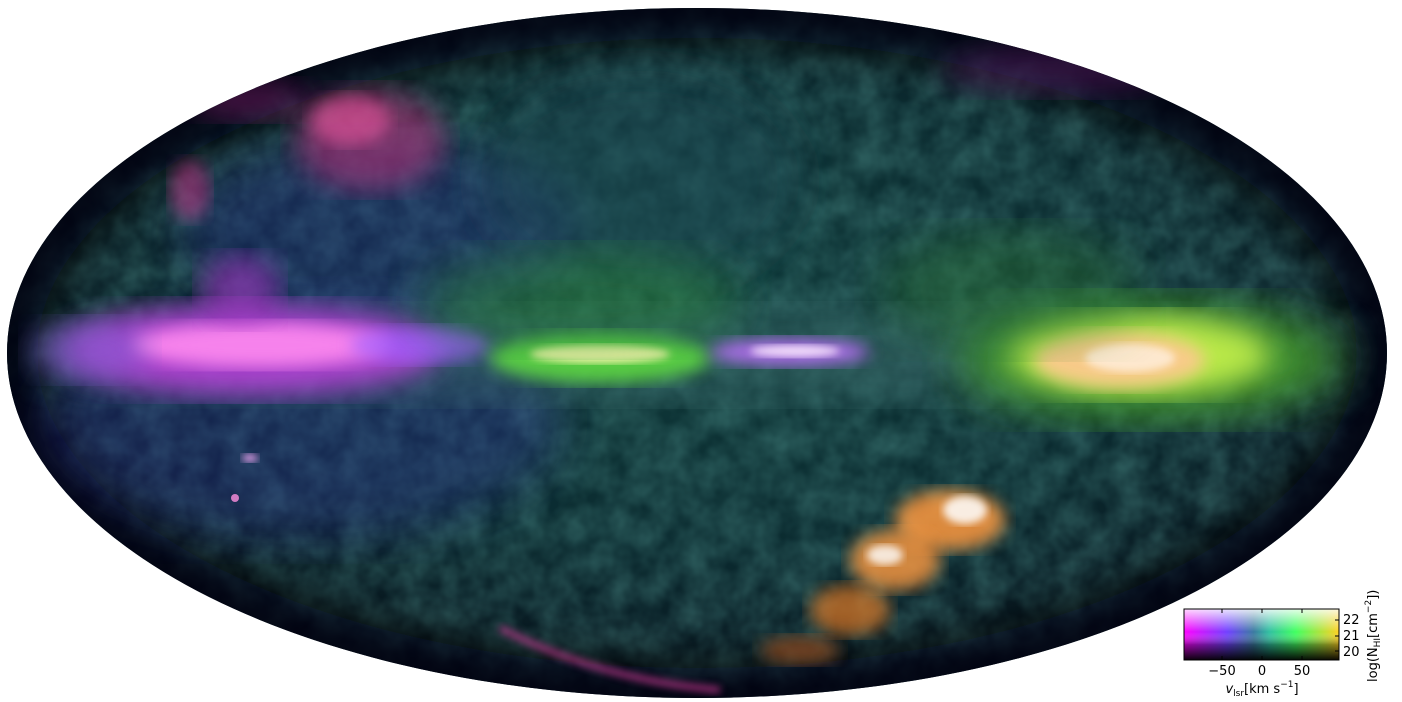  Describe the element at coordinates (1302, 671) in the screenshot. I see `colorbar-x-tick: 50` at that location.